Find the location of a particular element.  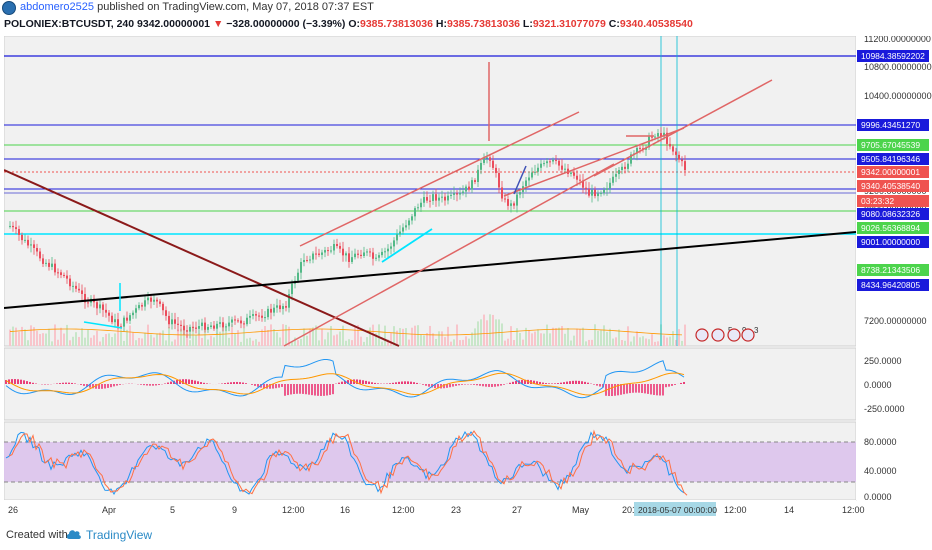

downtrend-line is located at coordinates (201, 258).